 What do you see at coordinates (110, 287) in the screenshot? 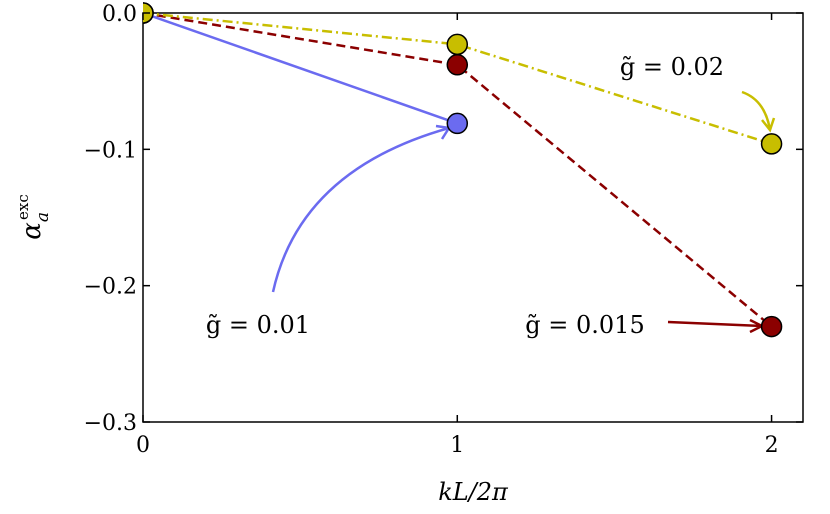
I see `y-tick-label: −0.2` at bounding box center [110, 287].